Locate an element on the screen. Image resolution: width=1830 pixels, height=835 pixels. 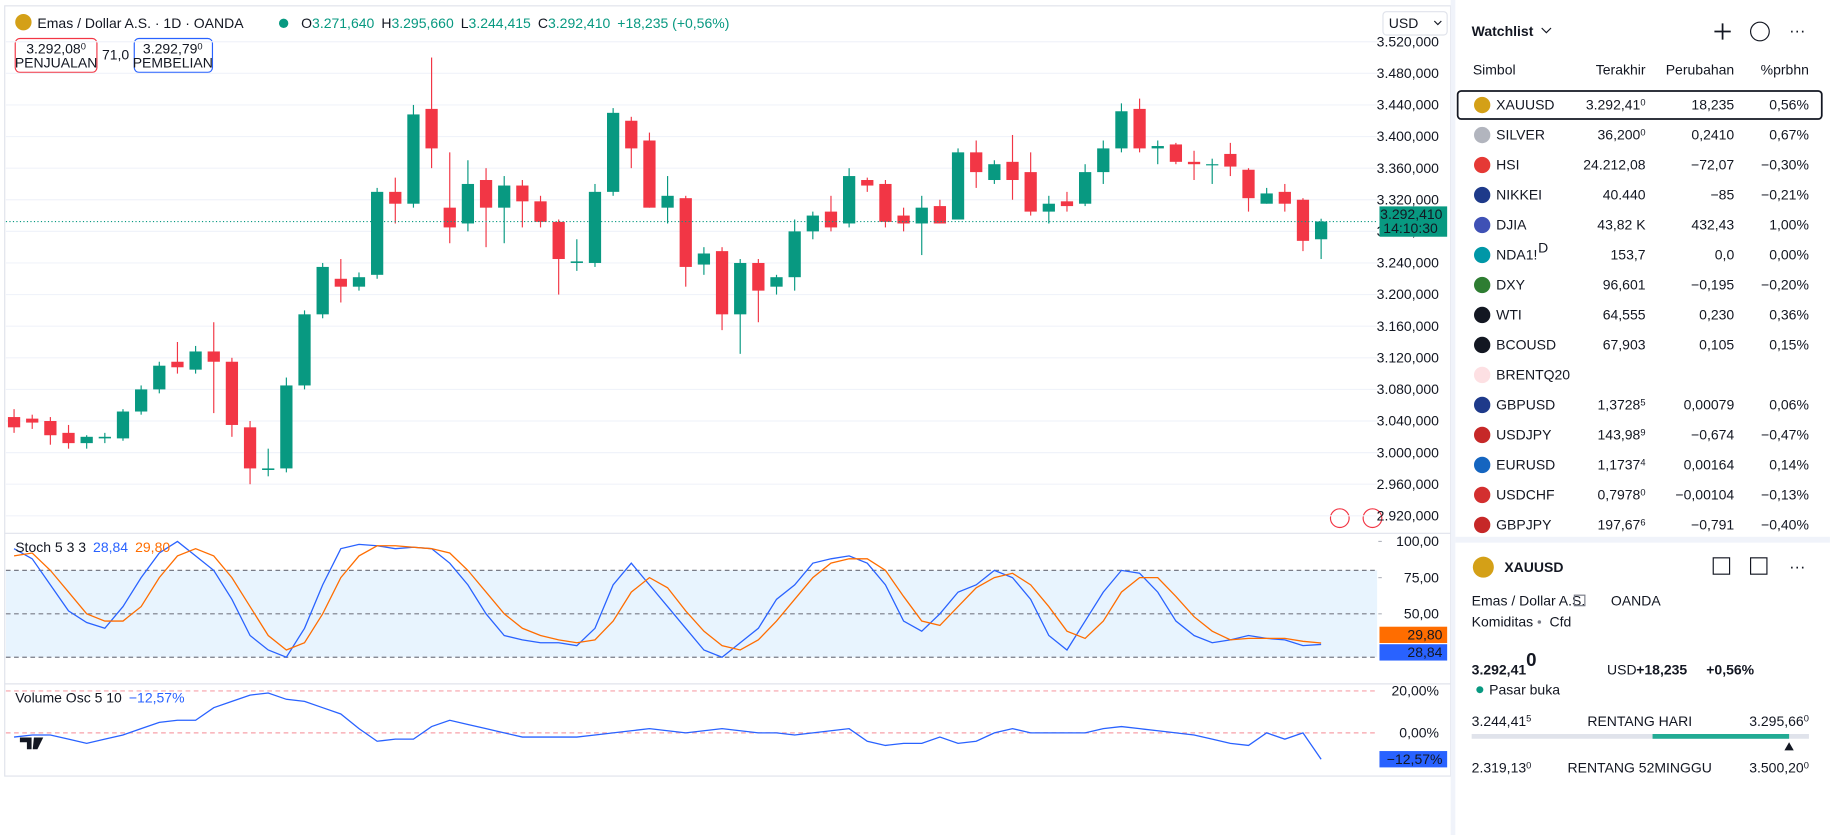
row-change-part: 0,0 is located at coordinates (1725, 255).